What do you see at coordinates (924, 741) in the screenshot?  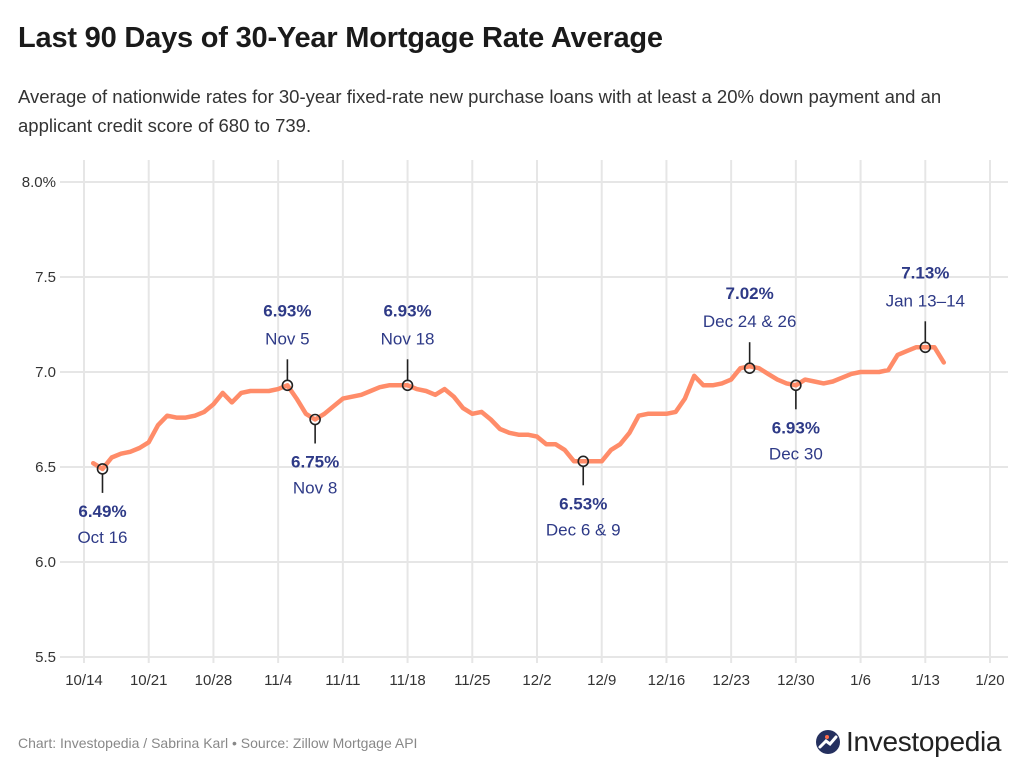 I see `logo-text: Investopedia` at bounding box center [924, 741].